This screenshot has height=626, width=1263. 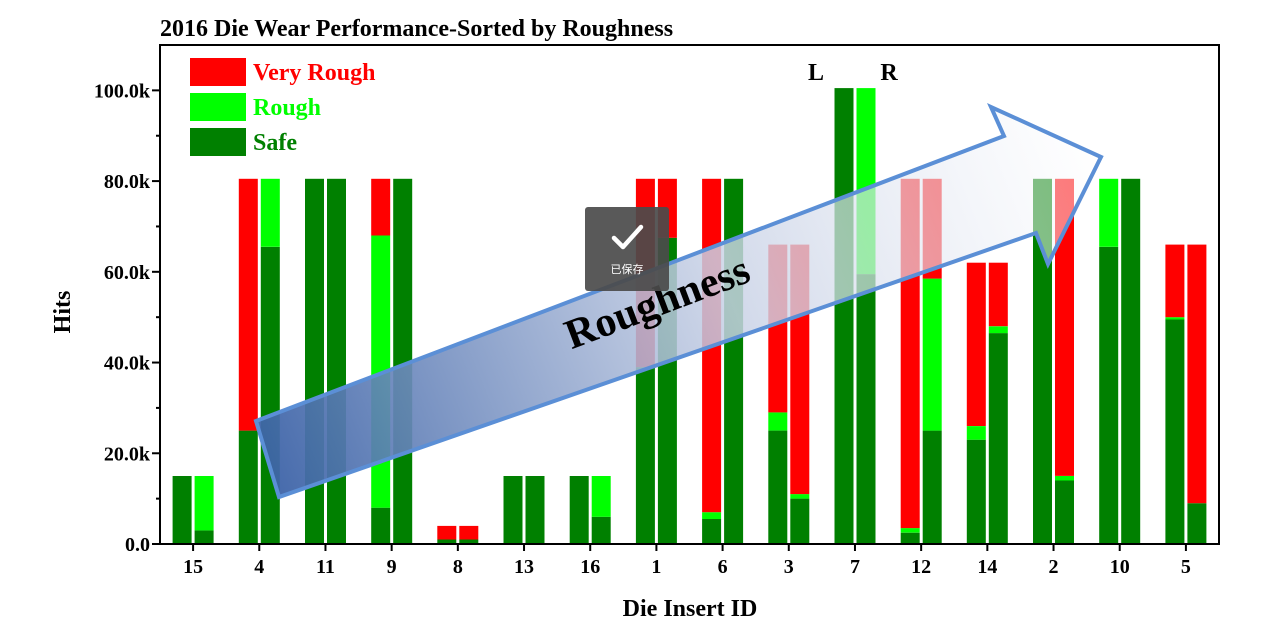 I want to click on x-tick-label: 12, so click(x=921, y=567).